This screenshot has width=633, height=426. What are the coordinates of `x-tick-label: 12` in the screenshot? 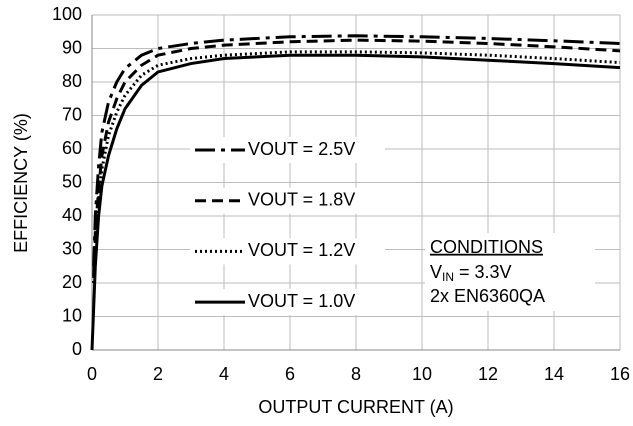 It's located at (488, 374).